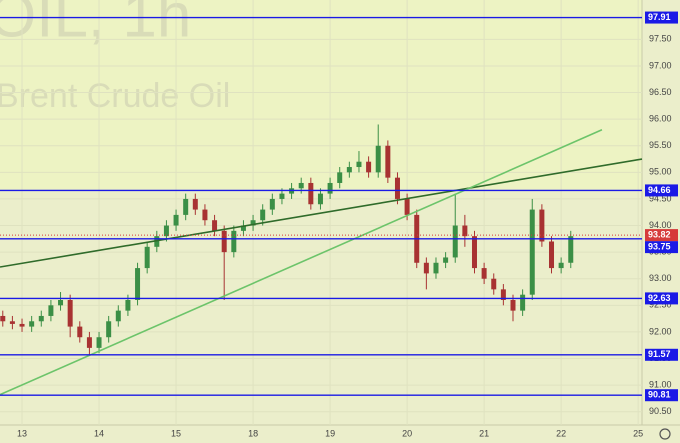  What do you see at coordinates (660, 92) in the screenshot?
I see `y-tick-label: 96.50` at bounding box center [660, 92].